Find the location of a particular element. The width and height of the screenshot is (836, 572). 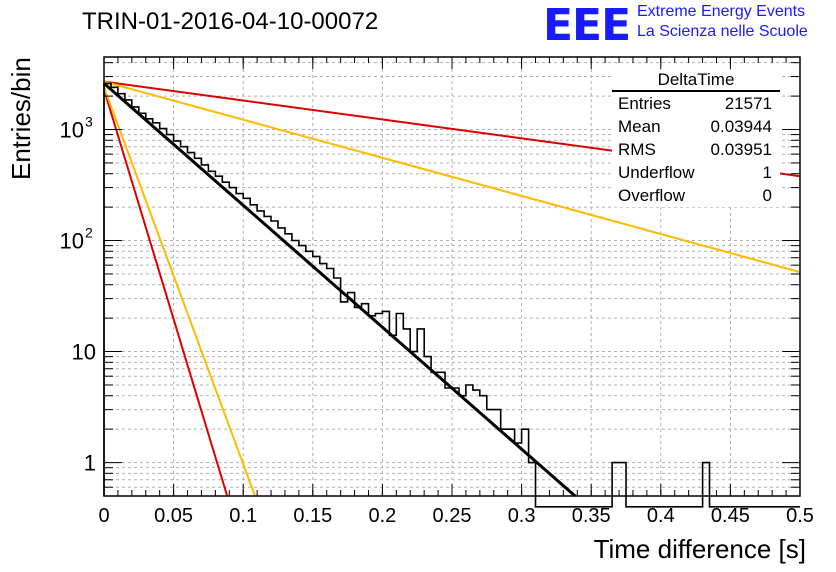

x-tick-label: 0.3 is located at coordinates (522, 516).